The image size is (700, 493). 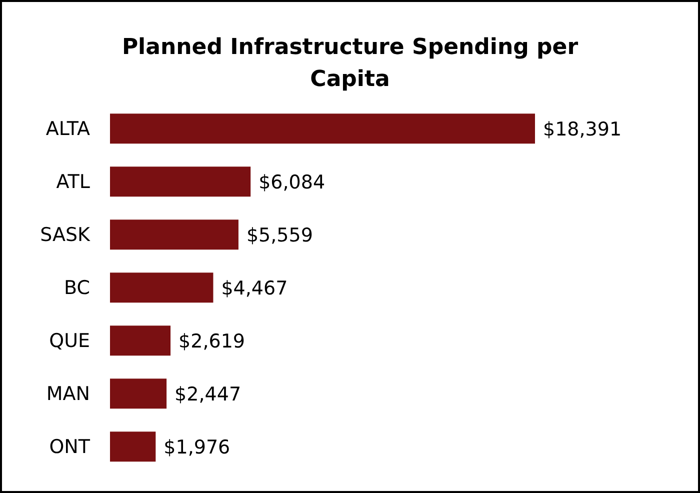 I want to click on y-tick-label: ONT, so click(x=69, y=447).